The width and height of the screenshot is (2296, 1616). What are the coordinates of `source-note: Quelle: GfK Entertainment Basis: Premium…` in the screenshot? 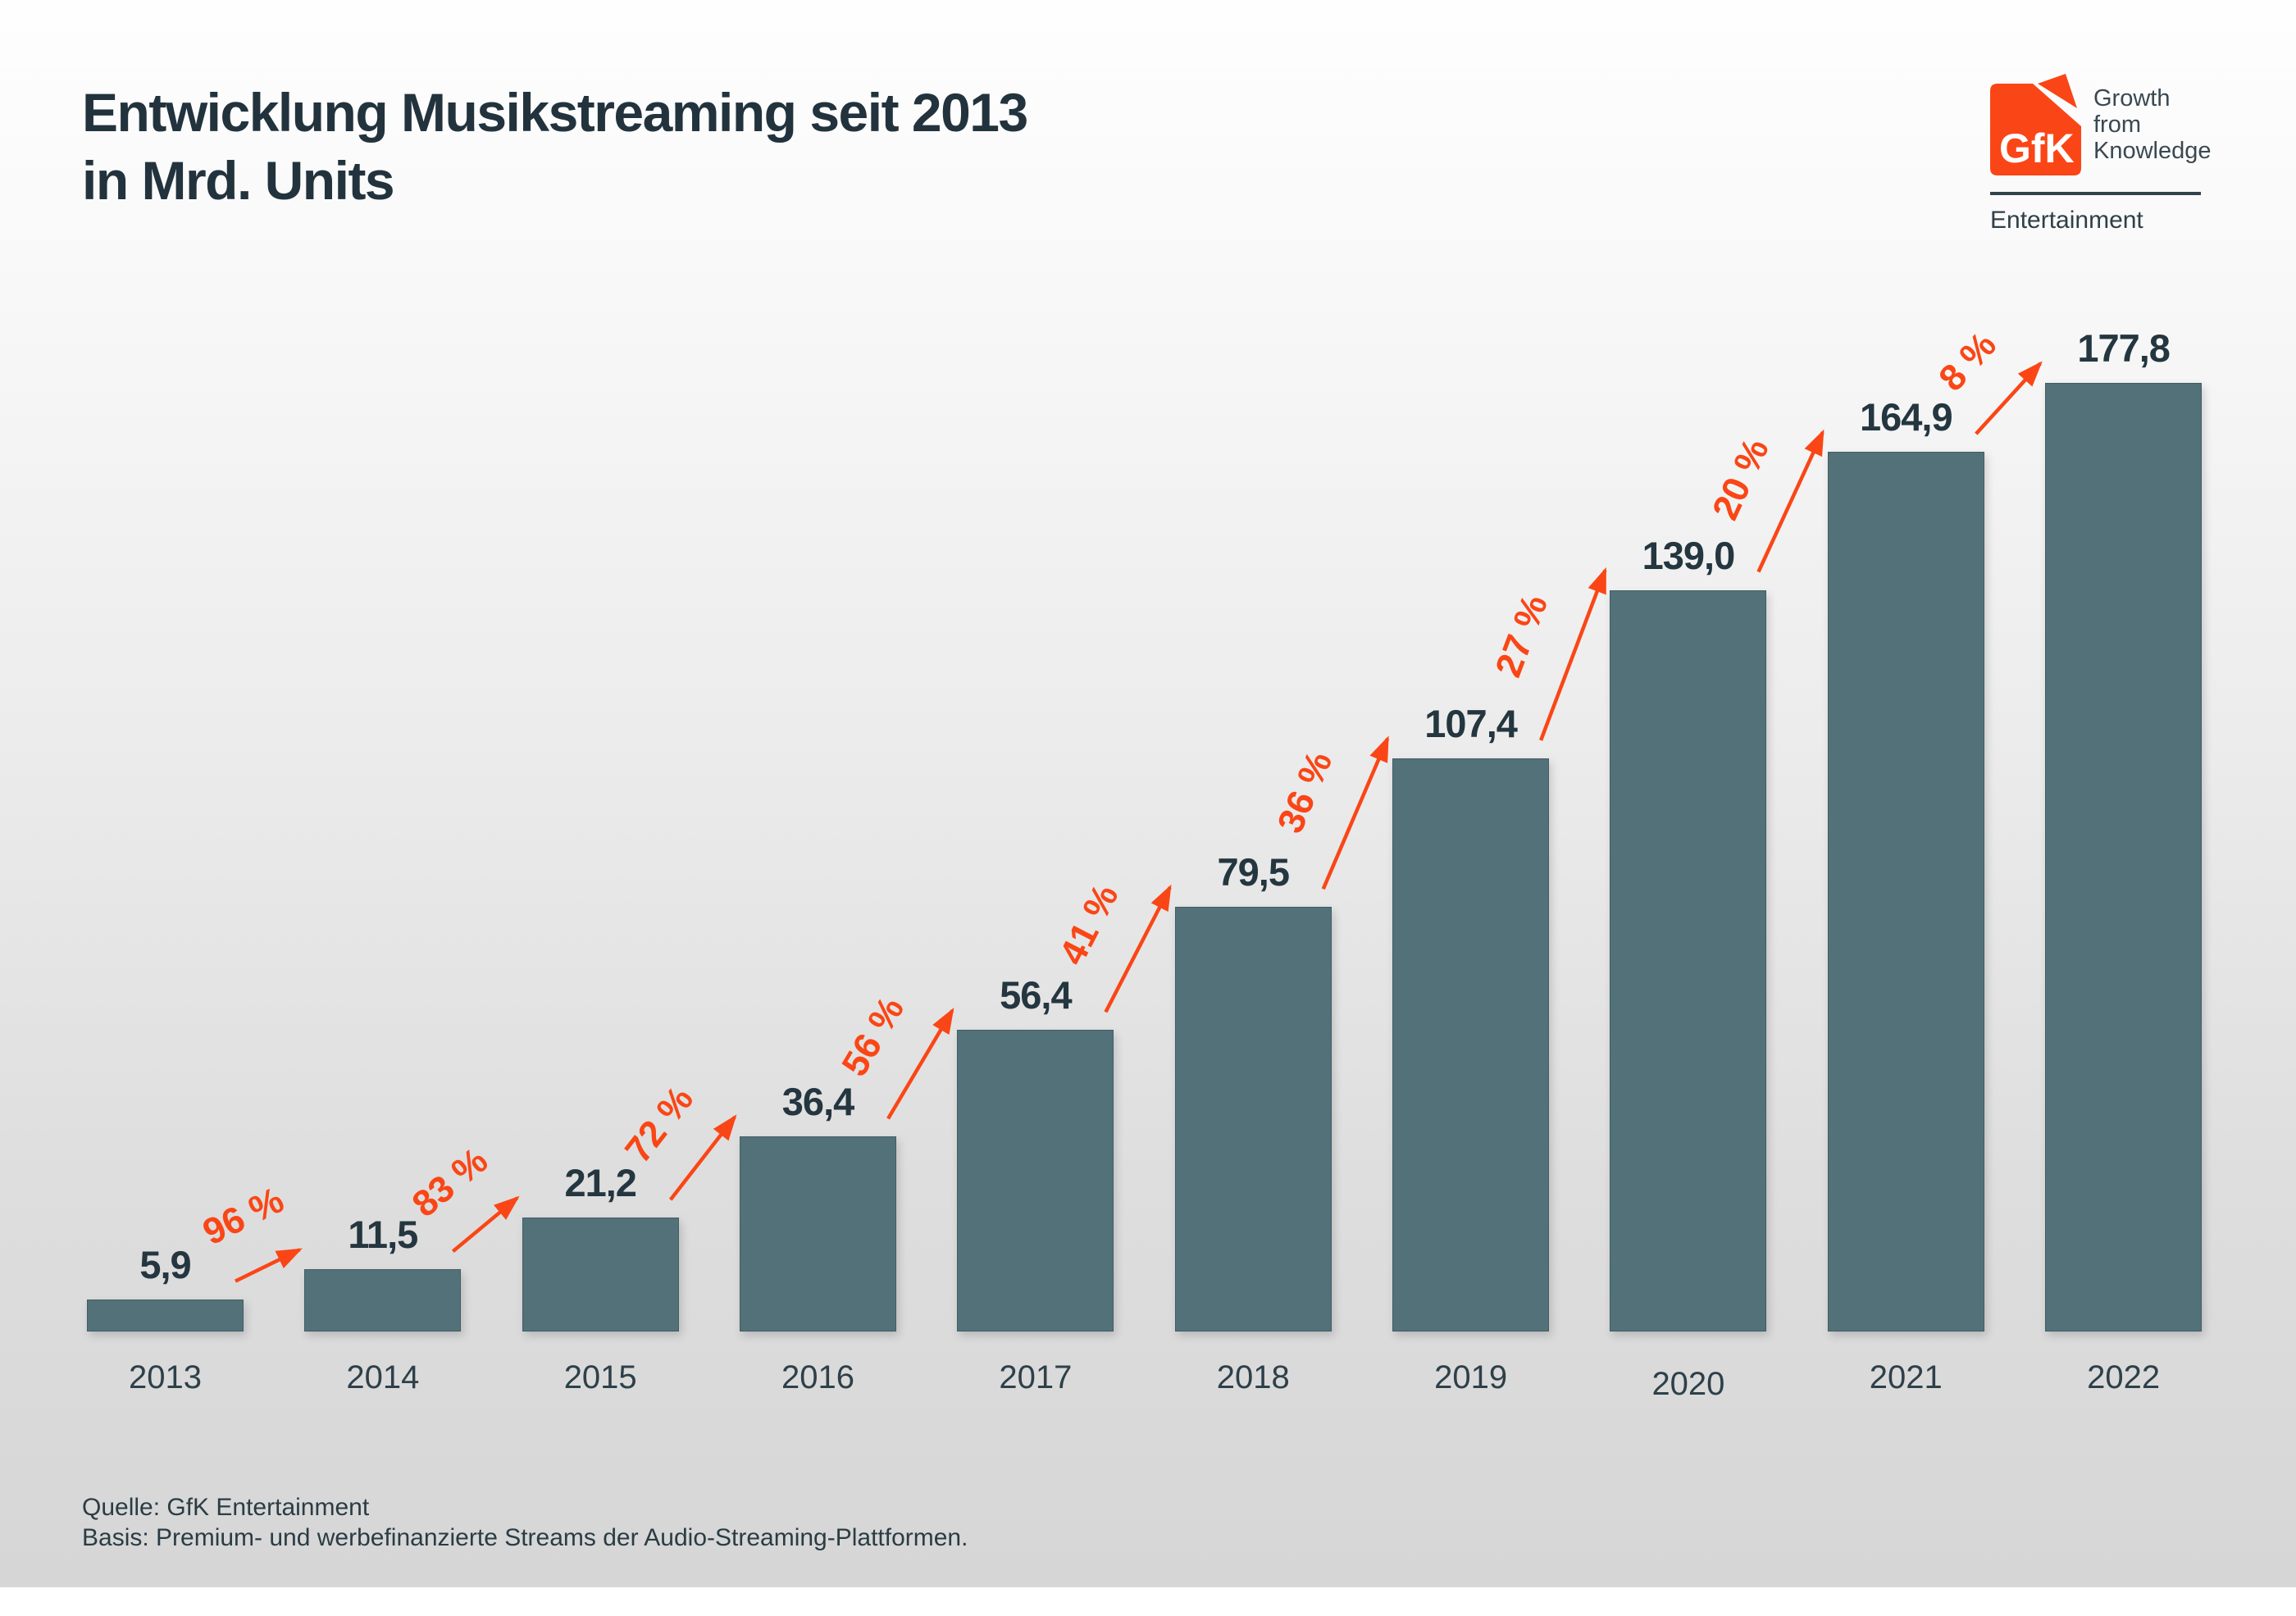 It's located at (525, 1522).